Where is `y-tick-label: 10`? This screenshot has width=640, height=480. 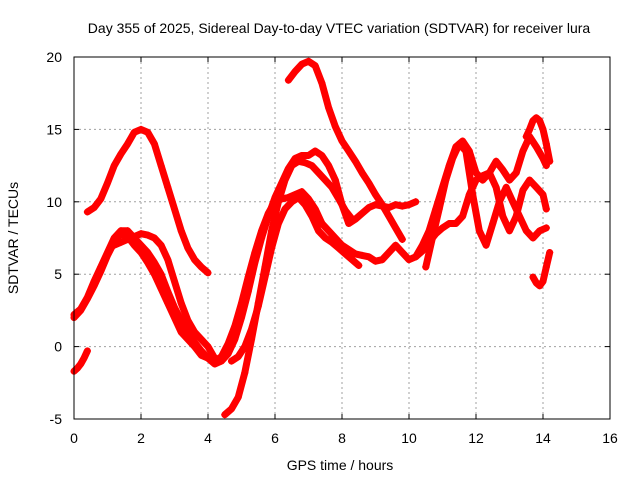
y-tick-label: 10 is located at coordinates (54, 202).